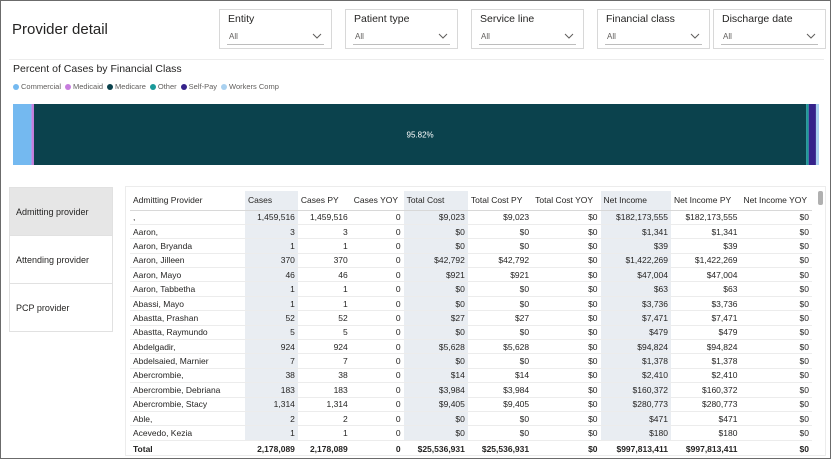 This screenshot has height=459, width=831. What do you see at coordinates (37, 86) in the screenshot?
I see `legend-item: Commercial` at bounding box center [37, 86].